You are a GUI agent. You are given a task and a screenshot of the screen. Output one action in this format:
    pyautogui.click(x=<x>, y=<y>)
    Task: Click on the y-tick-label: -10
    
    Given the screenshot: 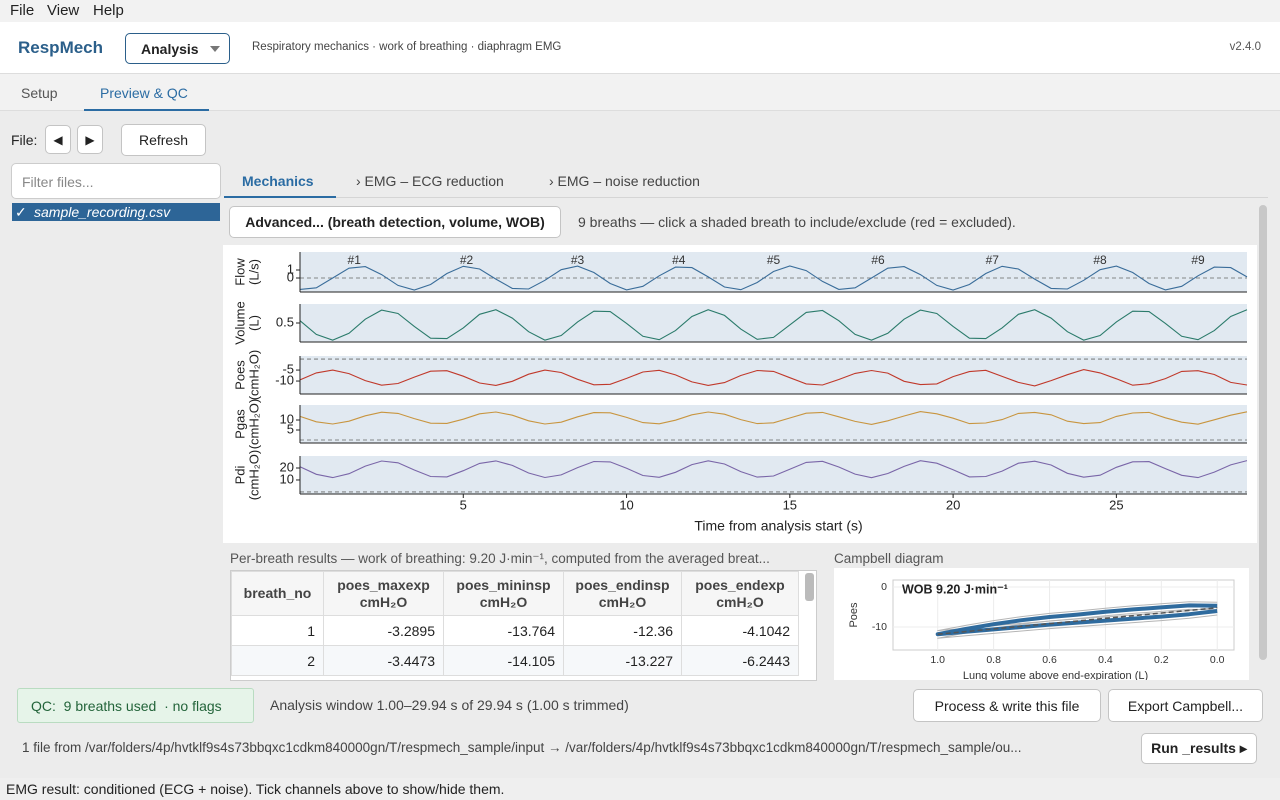 What is the action you would take?
    pyautogui.click(x=284, y=379)
    